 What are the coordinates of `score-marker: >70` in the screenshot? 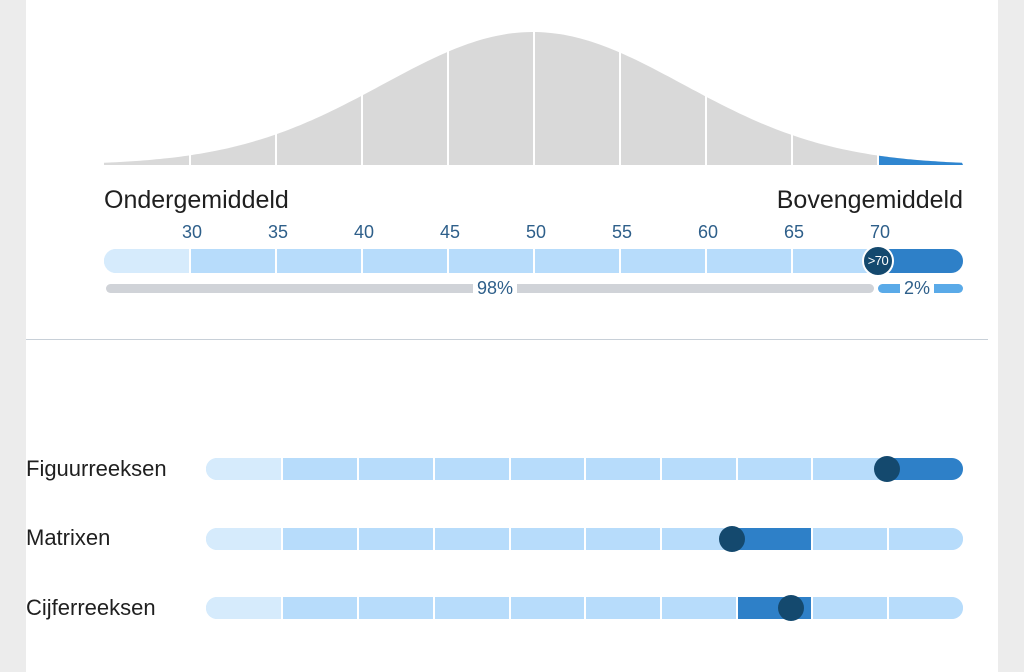 It's located at (878, 261).